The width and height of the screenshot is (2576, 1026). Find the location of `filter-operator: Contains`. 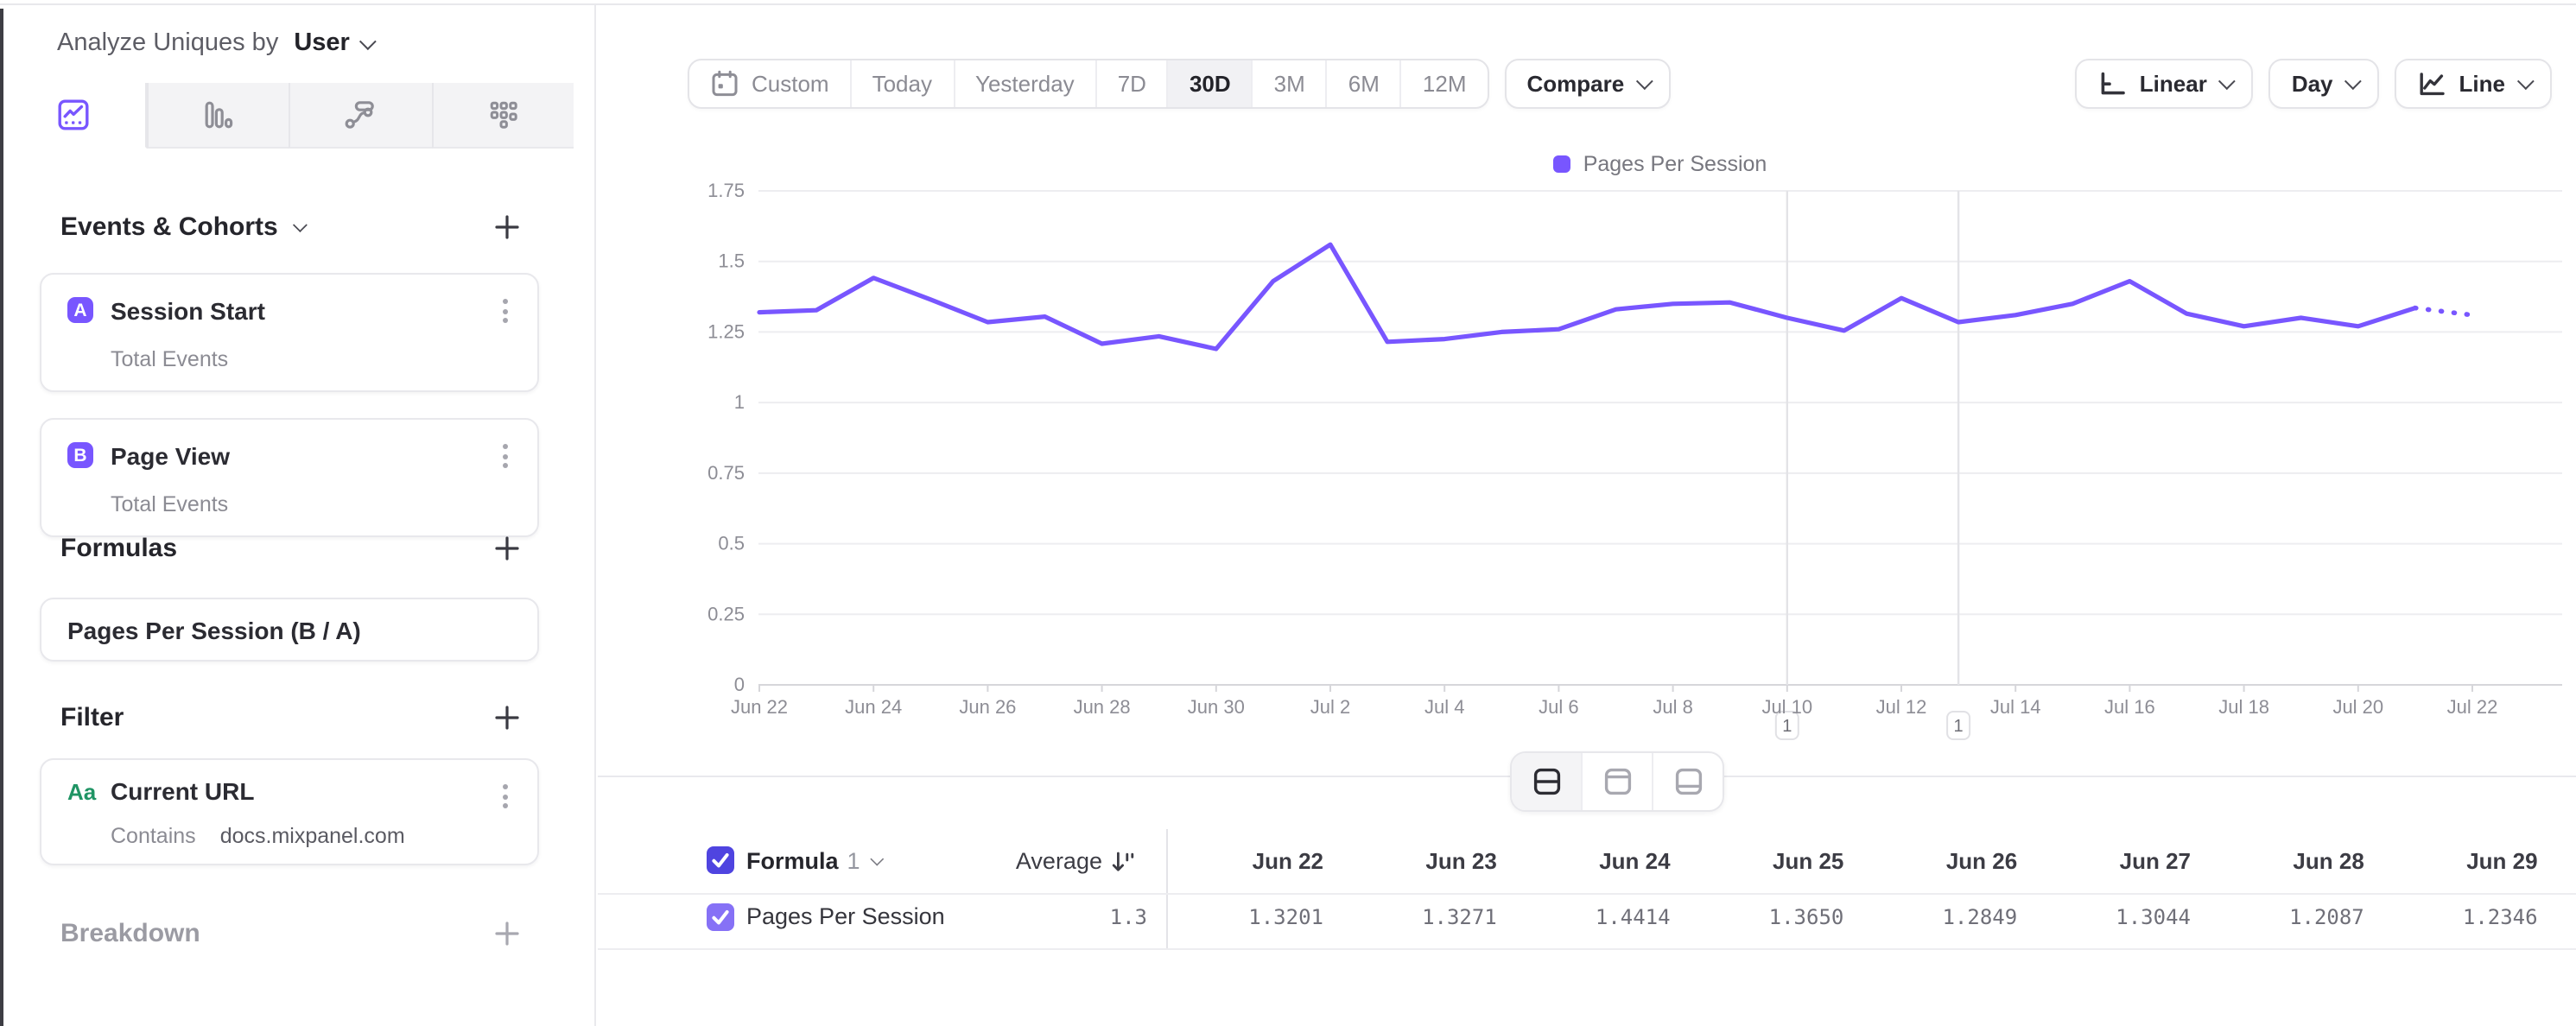

filter-operator: Contains is located at coordinates (153, 836).